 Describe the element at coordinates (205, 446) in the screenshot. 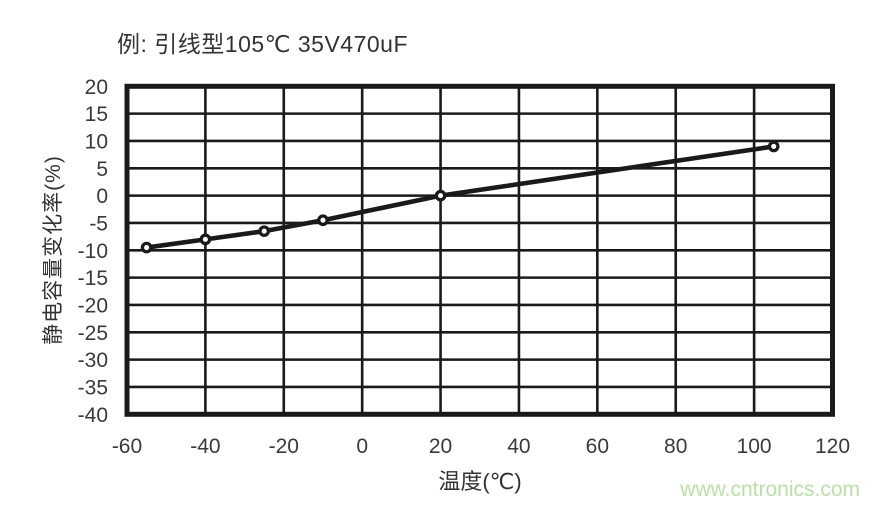

I see `x-tick-label: -40` at that location.